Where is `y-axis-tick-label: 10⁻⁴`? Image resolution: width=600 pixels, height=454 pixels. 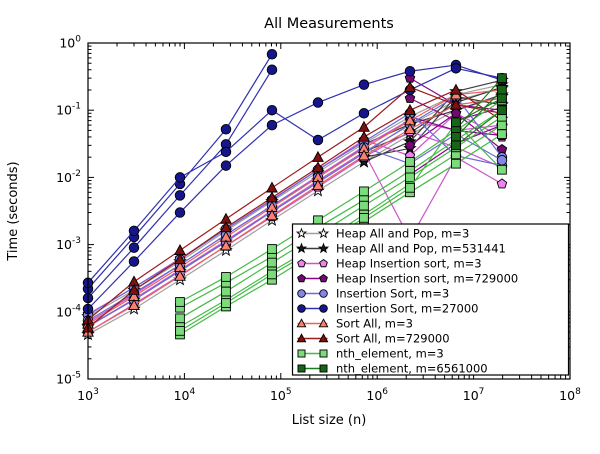 y-axis-tick-label: 10⁻⁴ is located at coordinates (68, 311).